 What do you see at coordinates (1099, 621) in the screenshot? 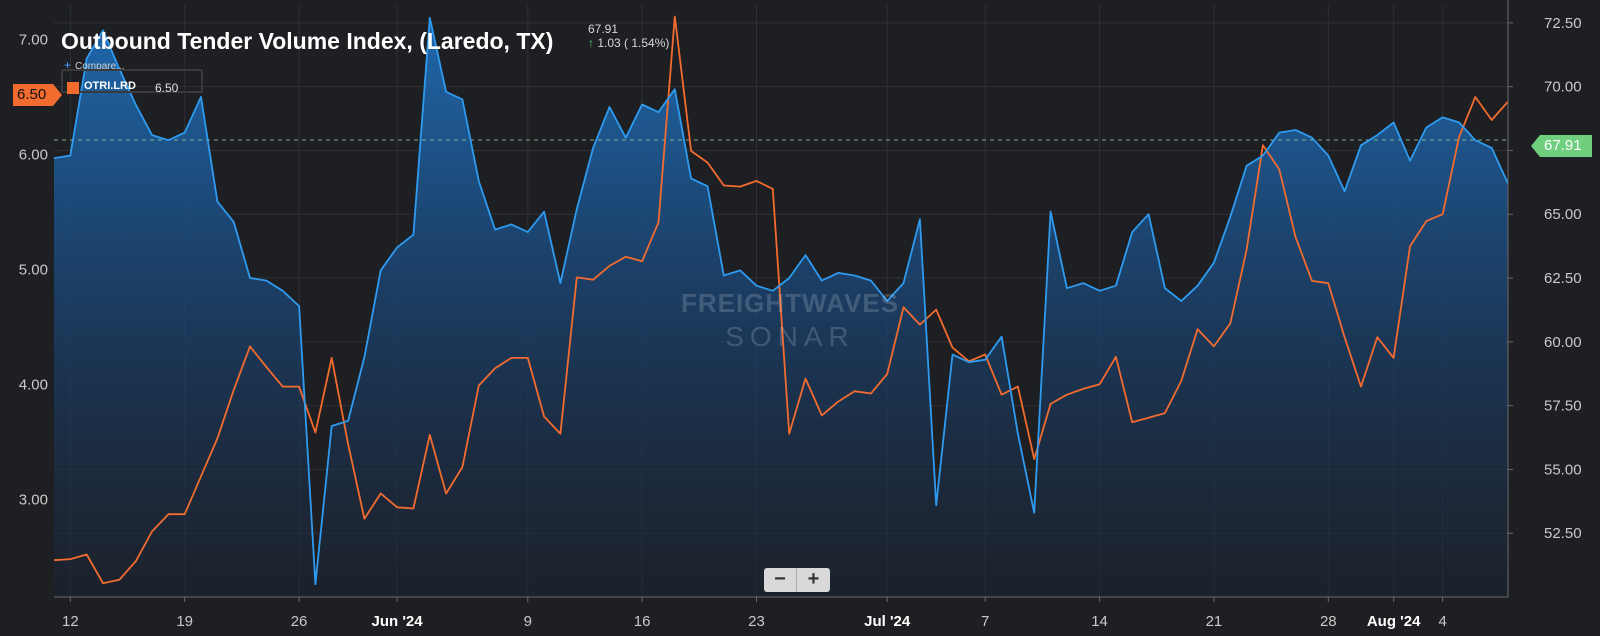
I see `x-axis-tick-label: 14` at bounding box center [1099, 621].